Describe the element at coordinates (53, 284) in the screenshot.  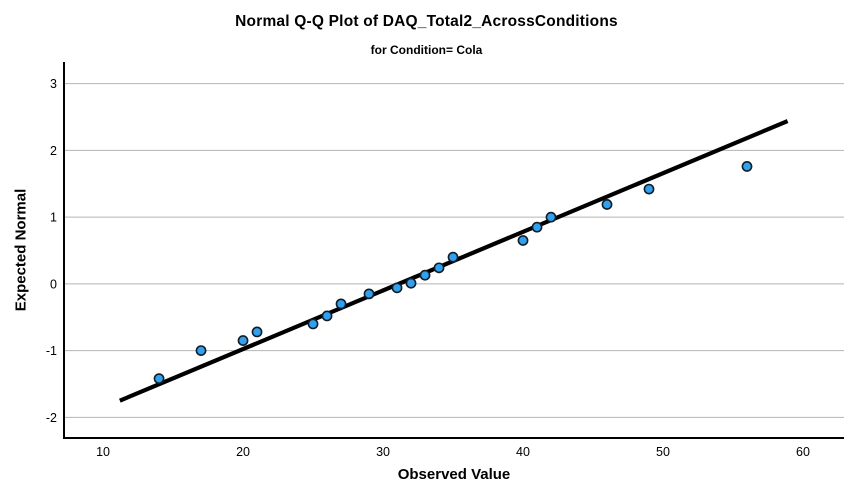
I see `y-tick-label: 0` at that location.